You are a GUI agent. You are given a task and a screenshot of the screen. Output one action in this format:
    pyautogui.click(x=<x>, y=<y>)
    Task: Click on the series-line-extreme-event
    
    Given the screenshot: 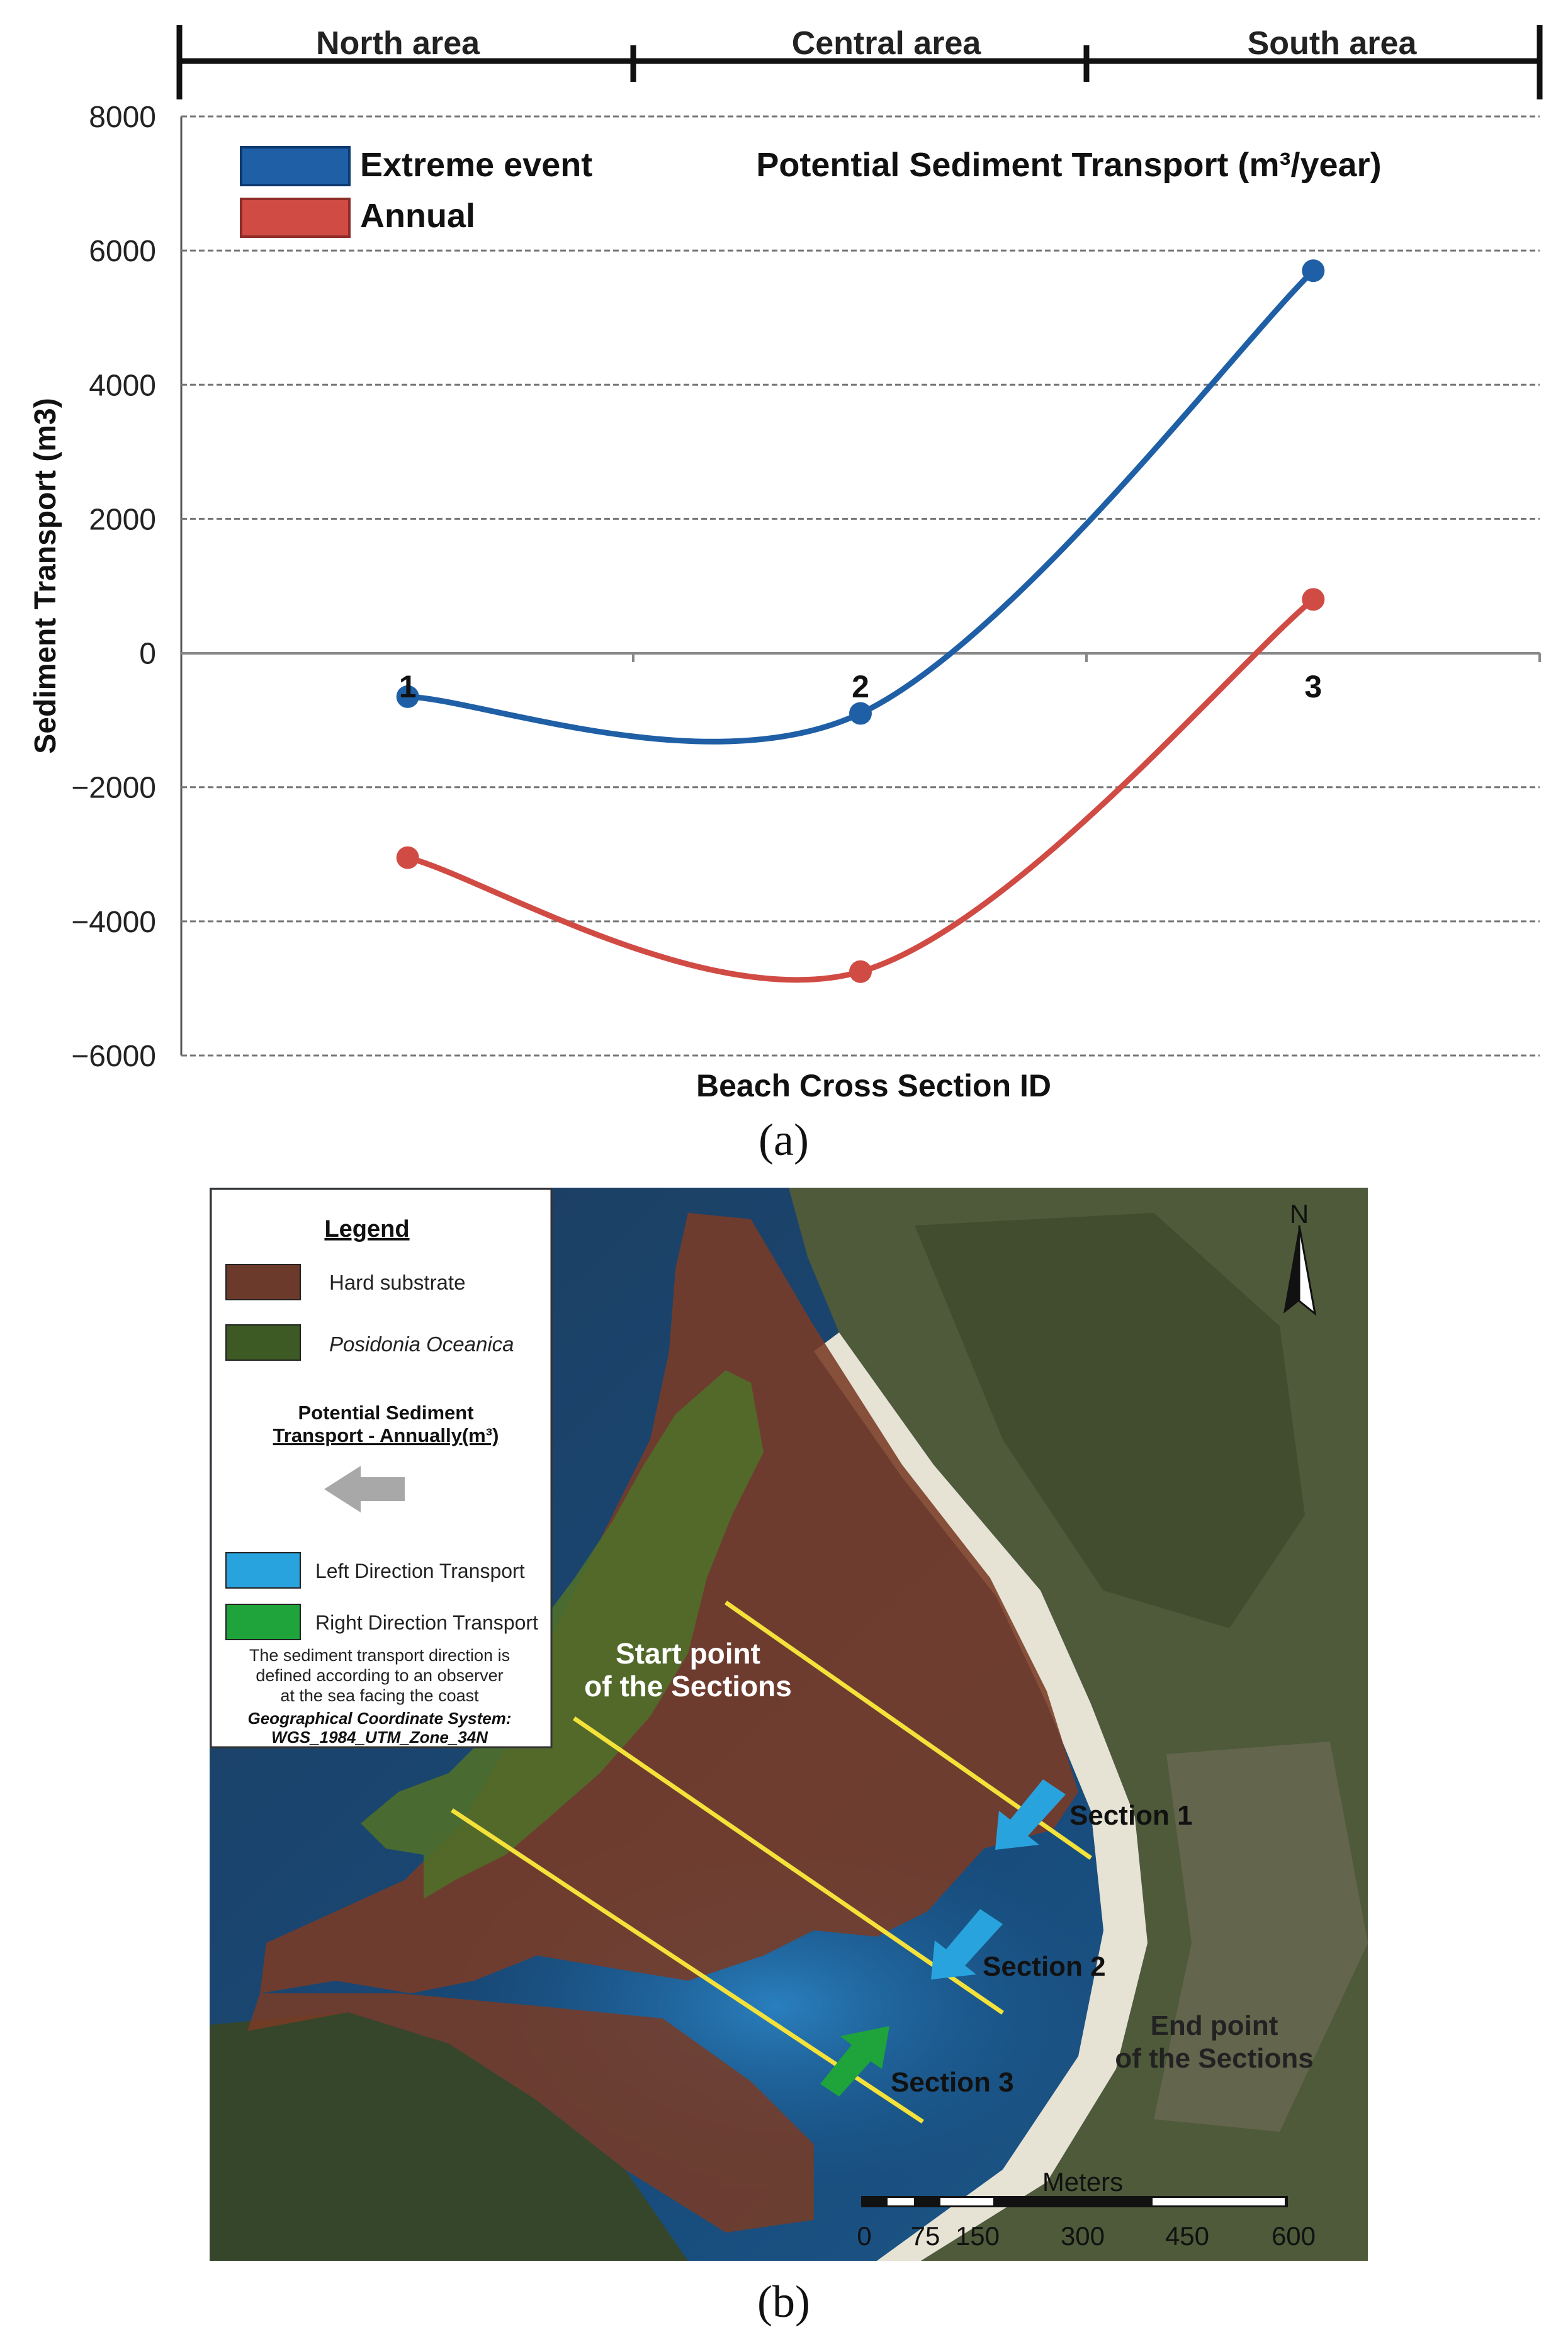 What is the action you would take?
    pyautogui.click(x=861, y=506)
    